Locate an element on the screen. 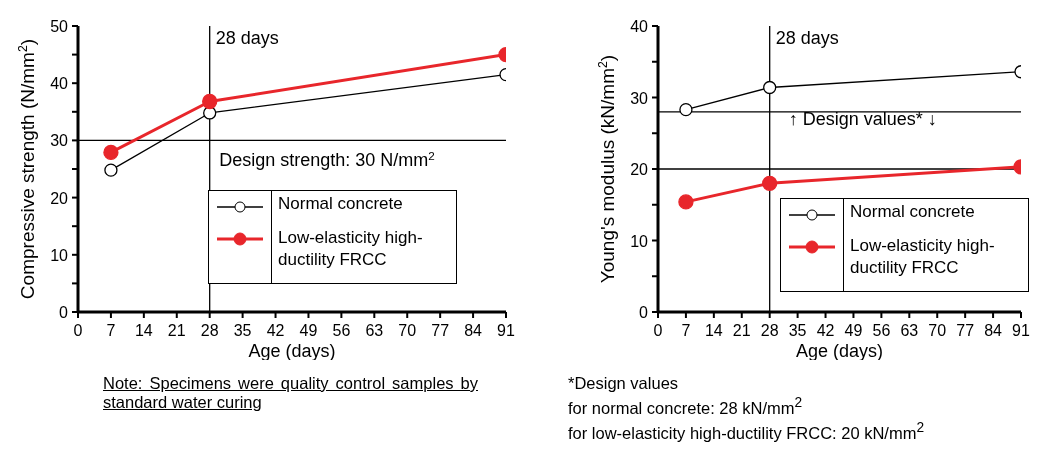 This screenshot has width=1049, height=457. text: for normal concrete: 28 kN/mm$^{2}$ is located at coordinates (686, 406).